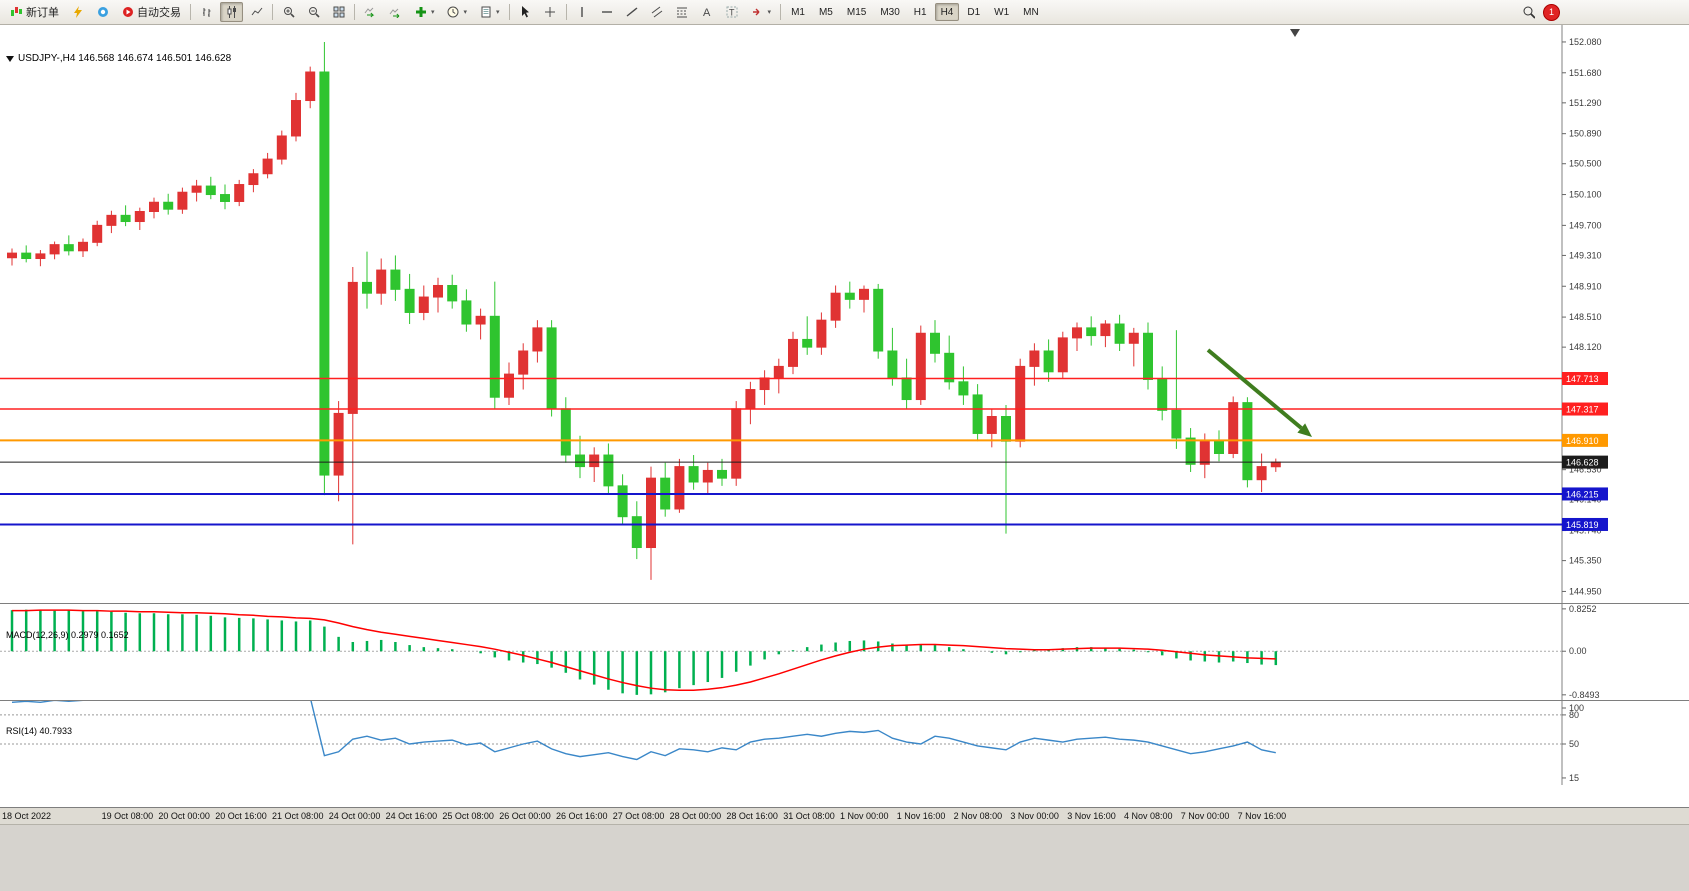 The height and width of the screenshot is (891, 1689). Describe the element at coordinates (42, 13) in the screenshot. I see `new-order-label: 新订单` at that location.